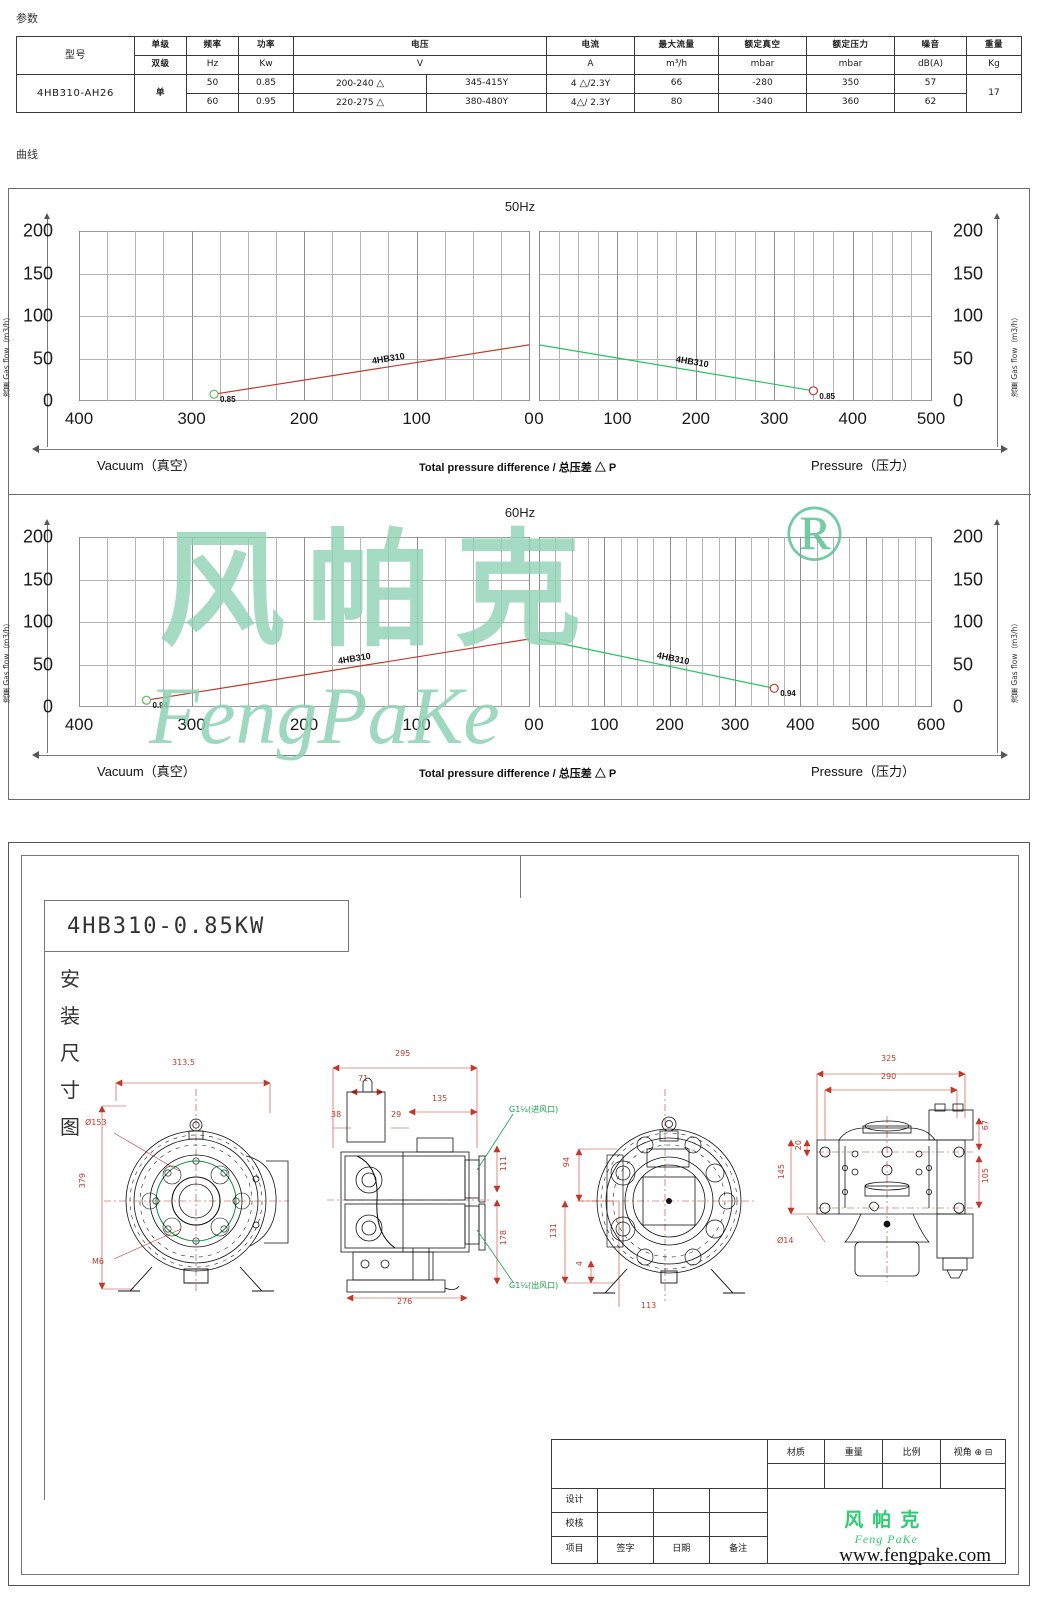 The width and height of the screenshot is (1038, 1600). Describe the element at coordinates (47, 333) in the screenshot. I see `y-axis-left` at that location.